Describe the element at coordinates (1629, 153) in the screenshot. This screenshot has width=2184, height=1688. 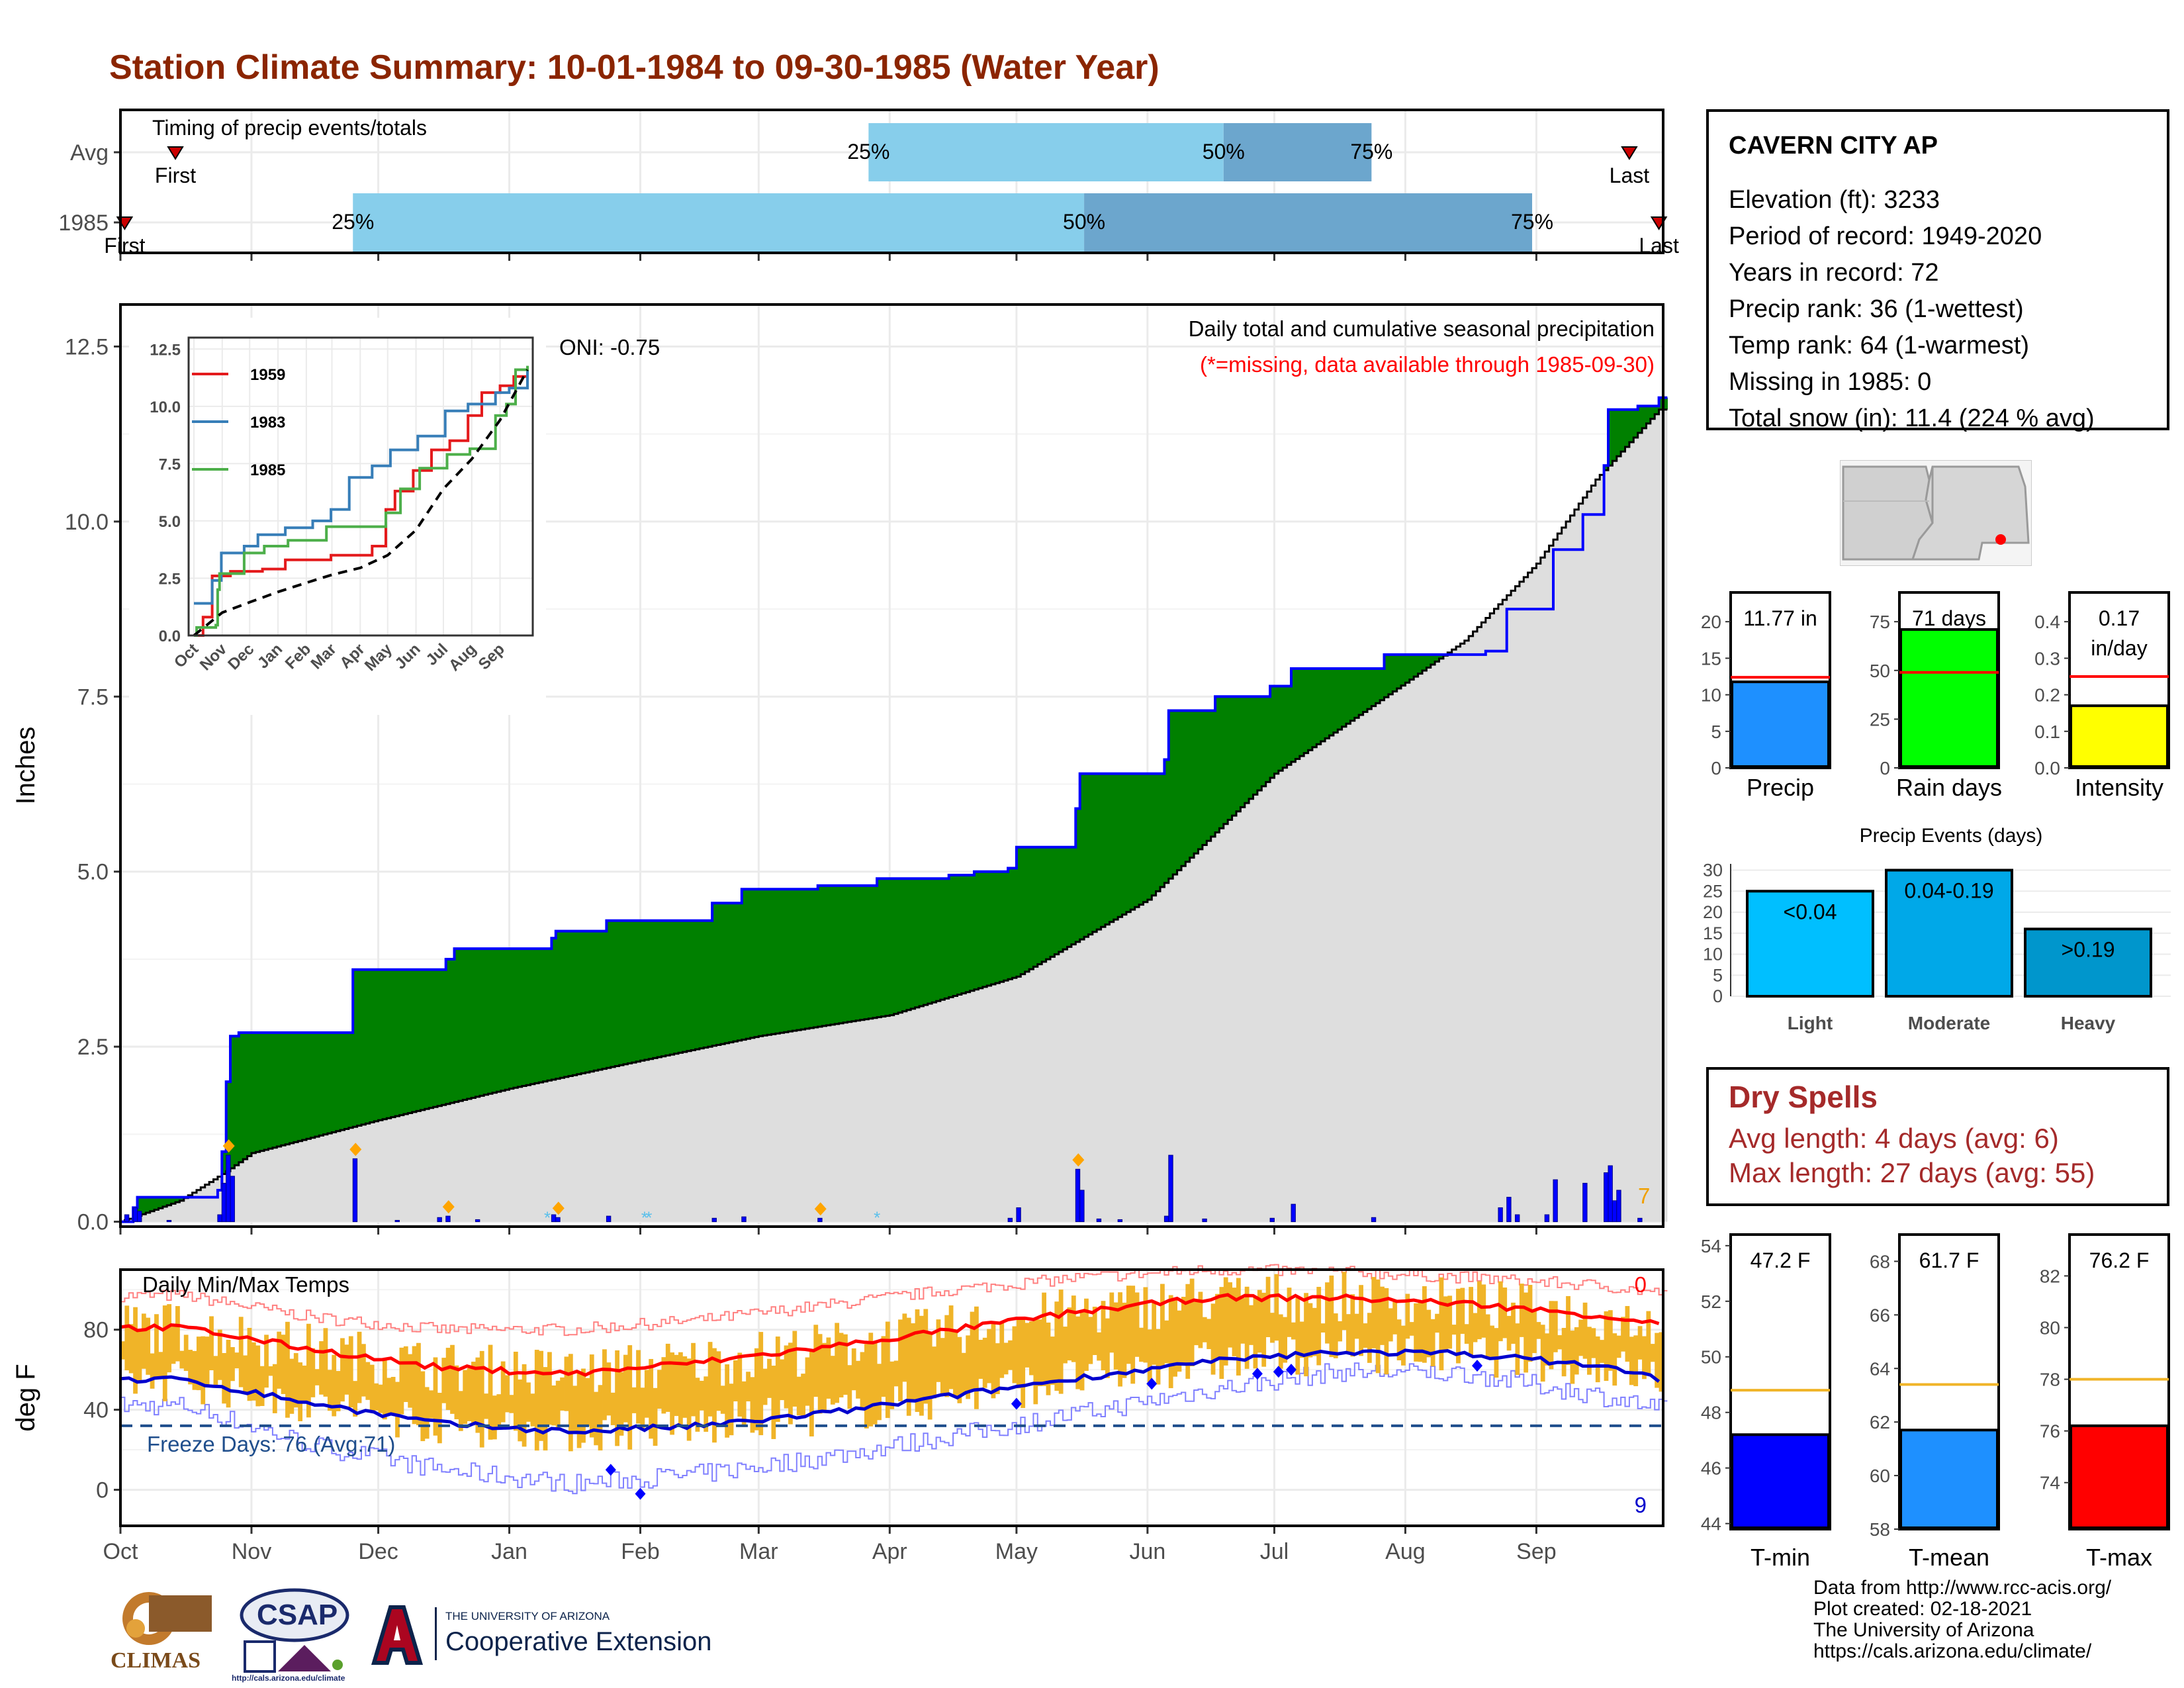
I see `last-event-marker` at that location.